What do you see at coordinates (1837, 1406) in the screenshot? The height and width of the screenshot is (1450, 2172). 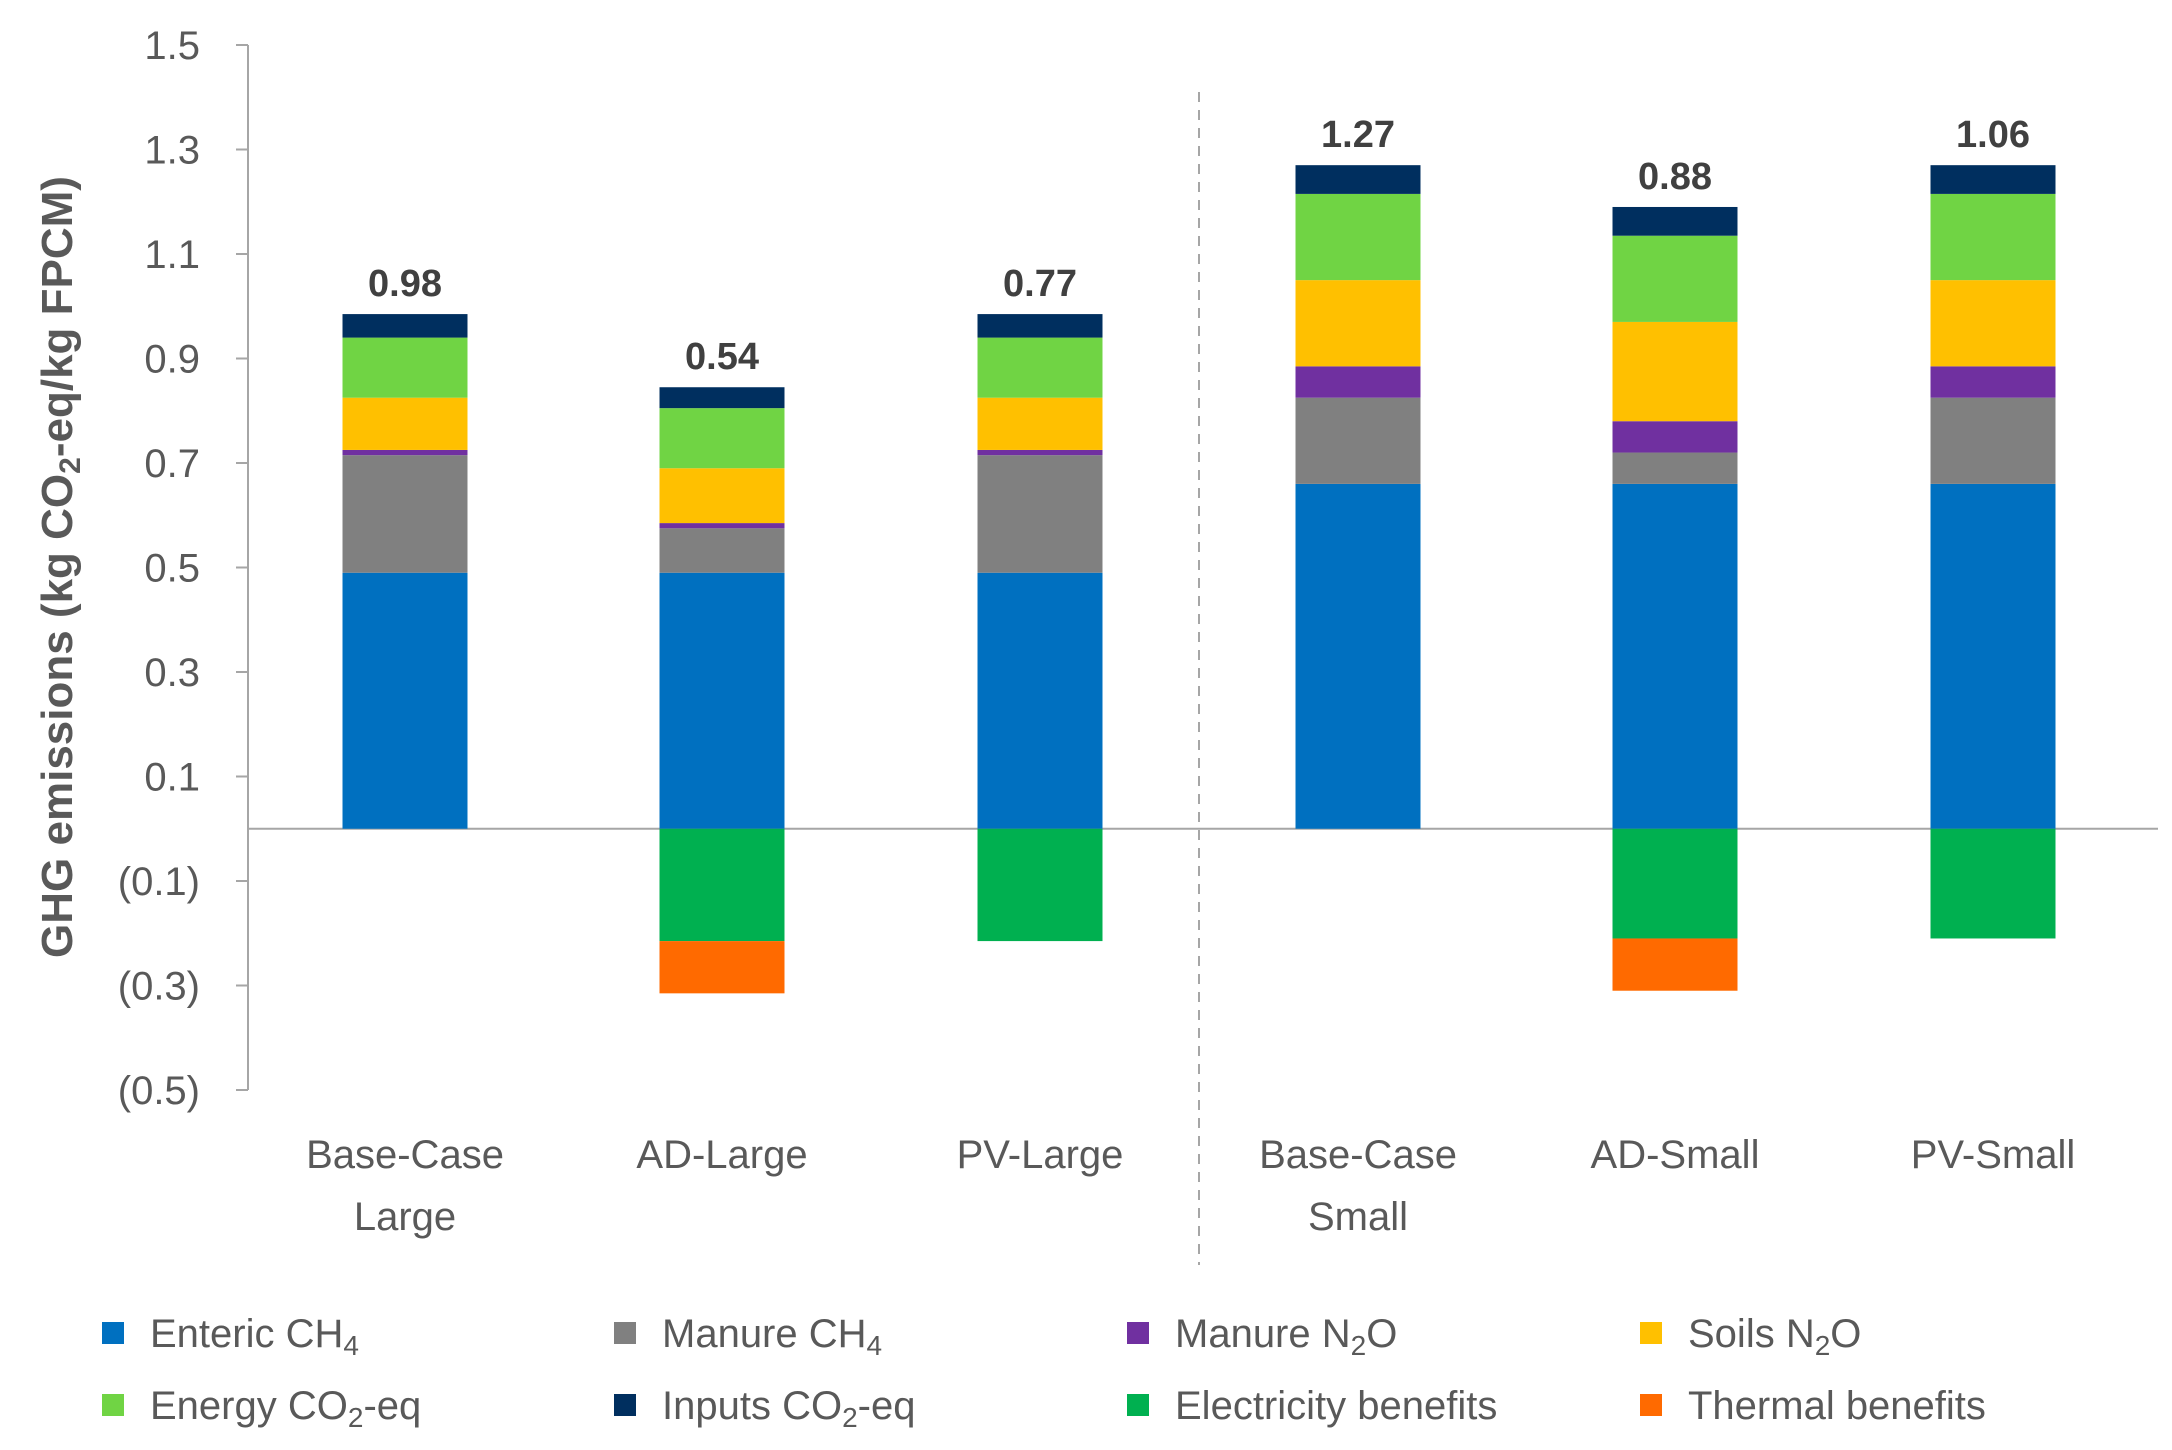 I see `legend-label: Thermal benefits` at bounding box center [1837, 1406].